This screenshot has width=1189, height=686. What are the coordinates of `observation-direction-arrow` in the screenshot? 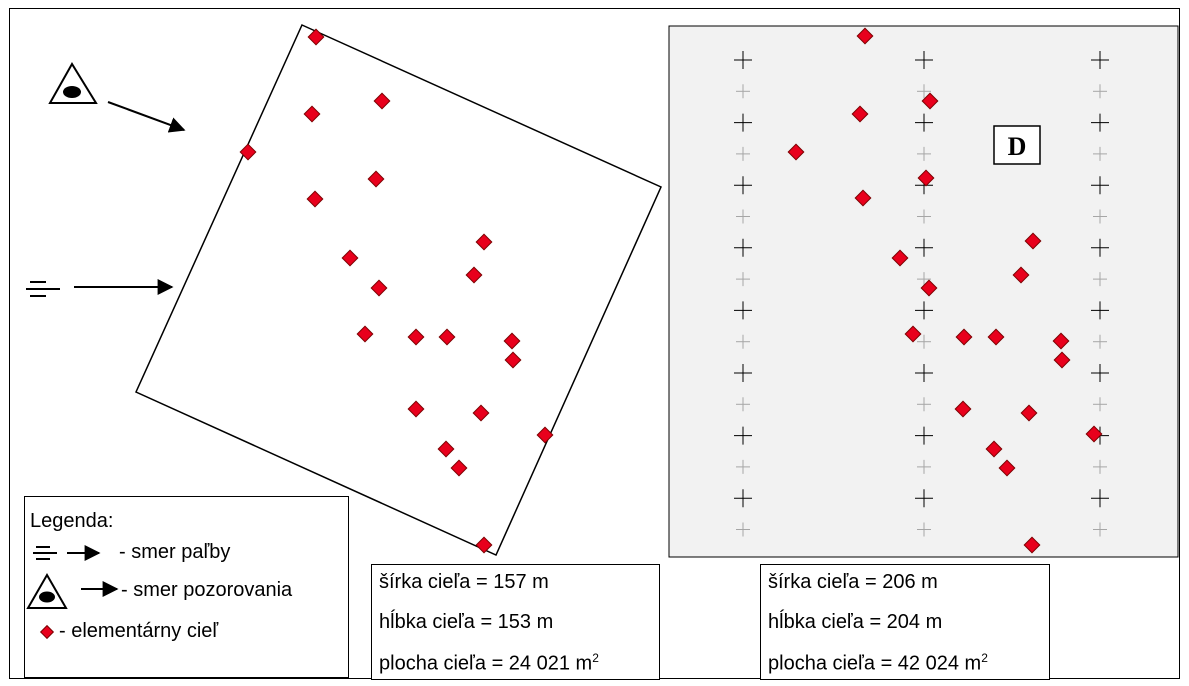 It's located at (146, 117).